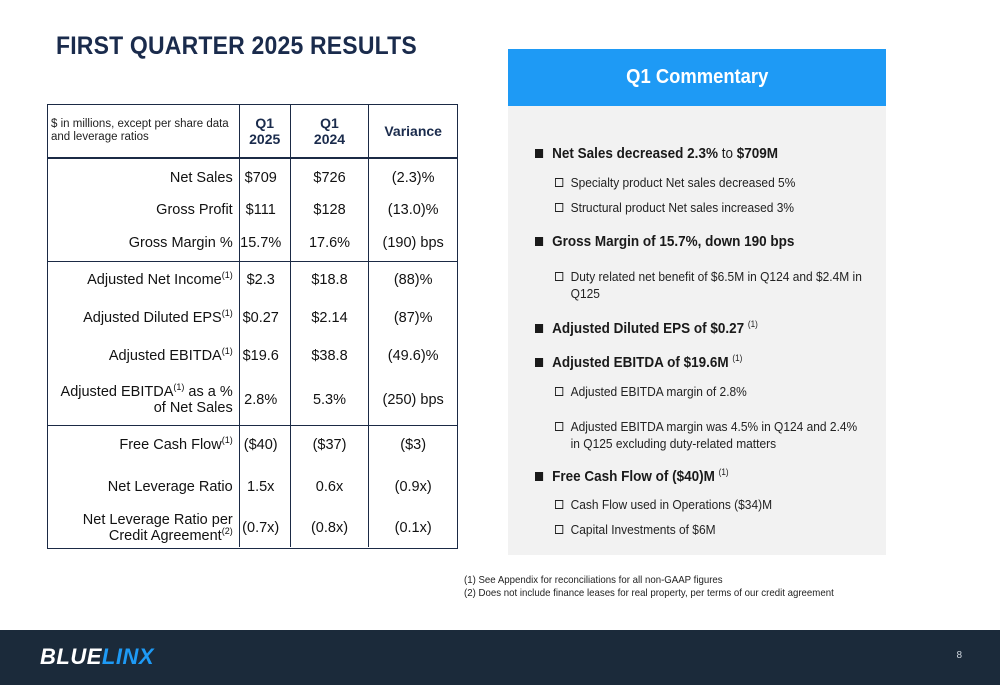  I want to click on bullet-fcf: Free Cash Flow of ($40)M (1), so click(632, 476).